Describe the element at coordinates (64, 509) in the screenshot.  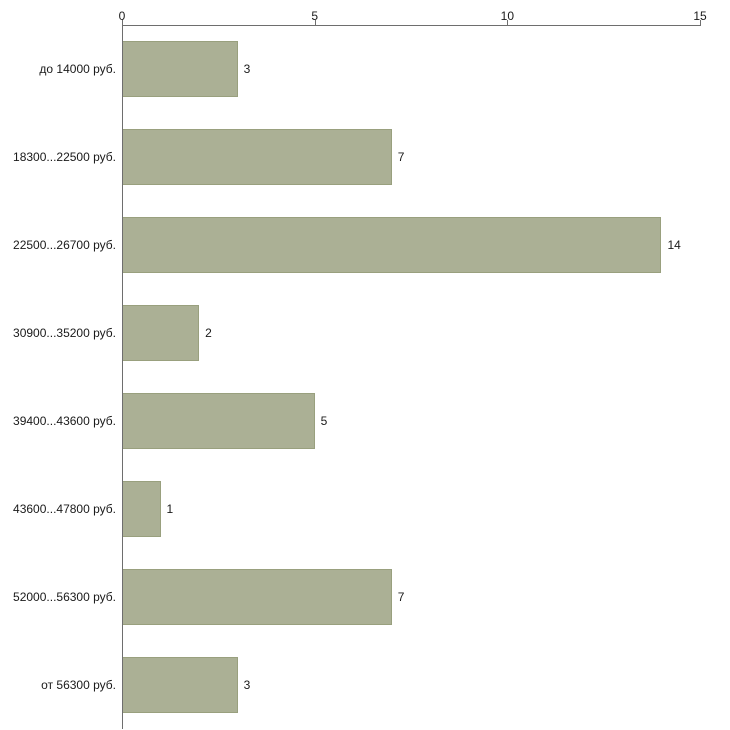
I see `category-label: 43600...47800 руб.` at that location.